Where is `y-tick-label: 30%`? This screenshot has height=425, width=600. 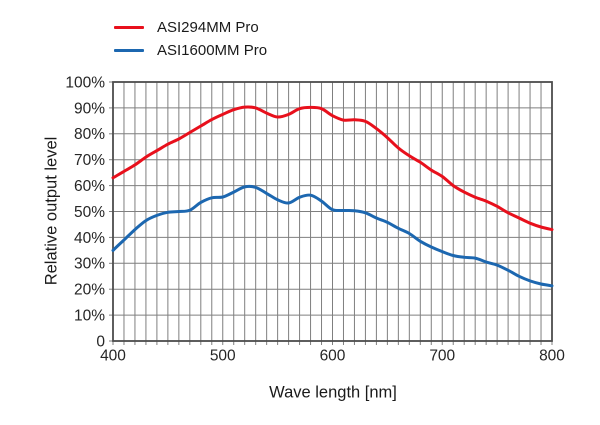 y-tick-label: 30% is located at coordinates (89, 264).